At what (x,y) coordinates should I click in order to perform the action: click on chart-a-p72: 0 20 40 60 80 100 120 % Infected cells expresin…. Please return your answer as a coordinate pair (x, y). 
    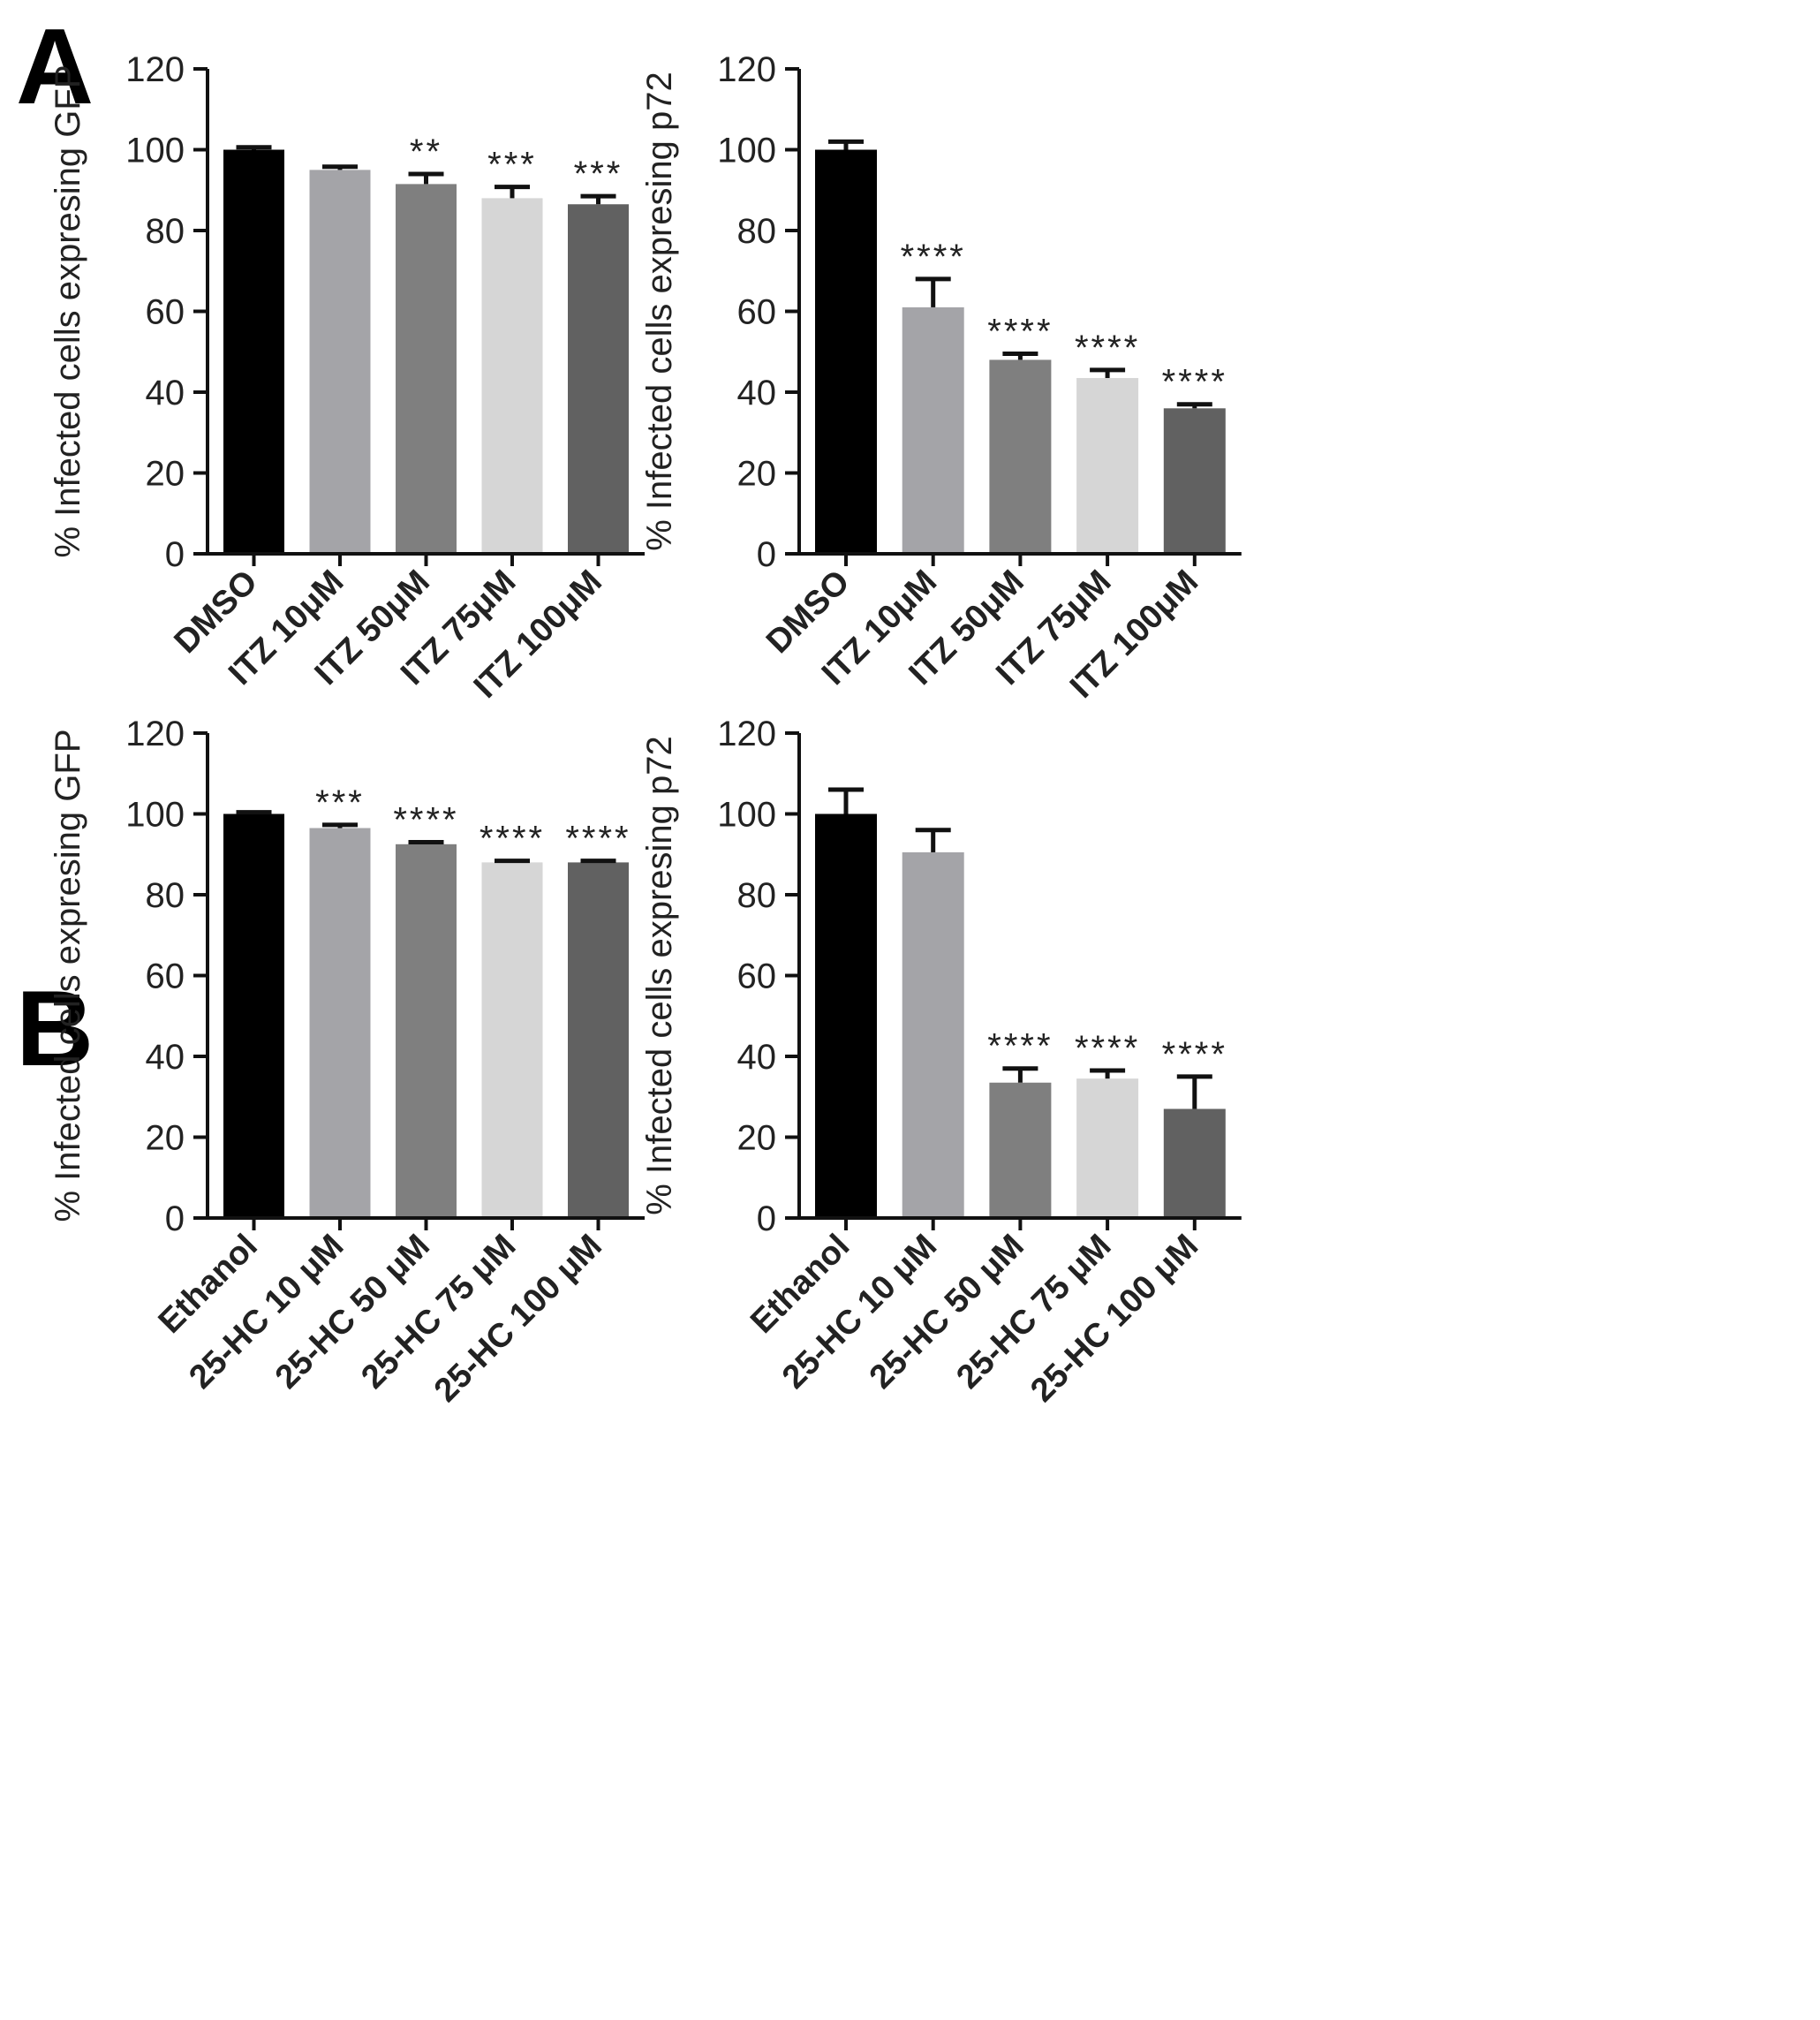
    Looking at the image, I should click on (941, 378).